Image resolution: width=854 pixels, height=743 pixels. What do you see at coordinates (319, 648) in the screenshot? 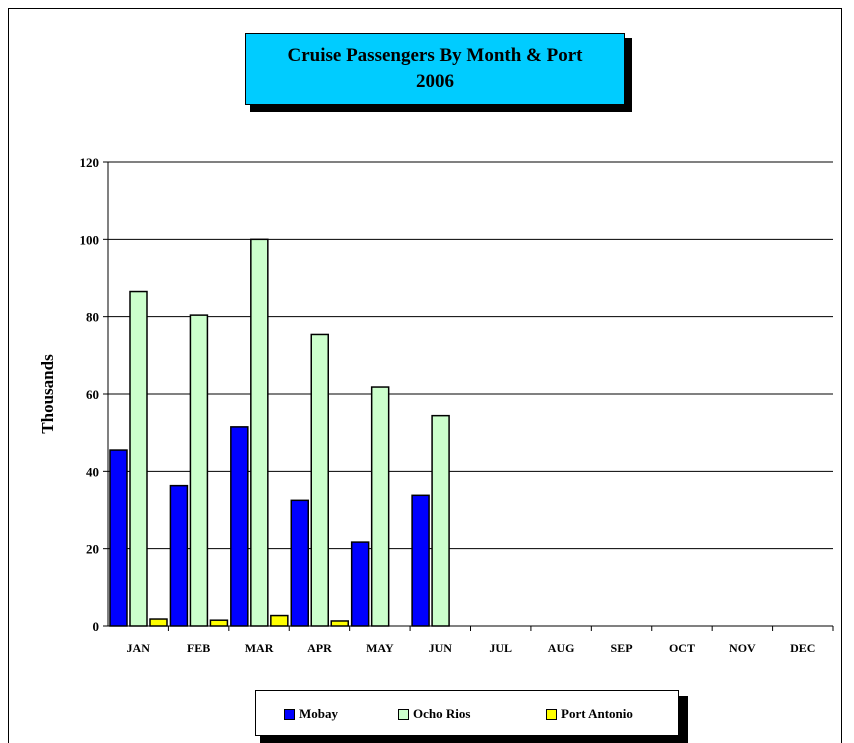
I see `x-tick-label: APR` at bounding box center [319, 648].